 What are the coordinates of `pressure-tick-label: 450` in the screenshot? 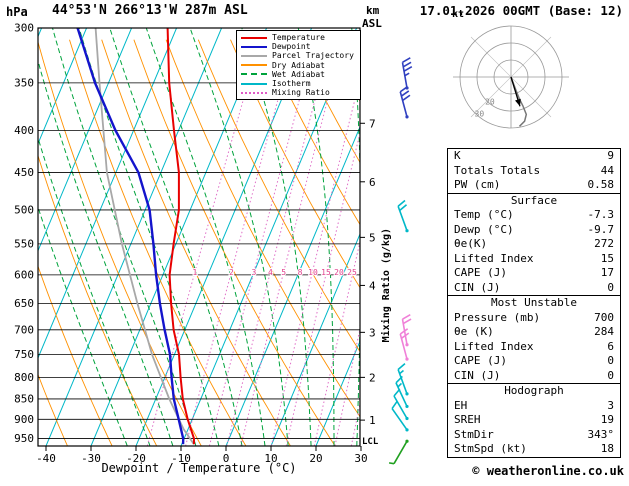 It's located at (24, 172).